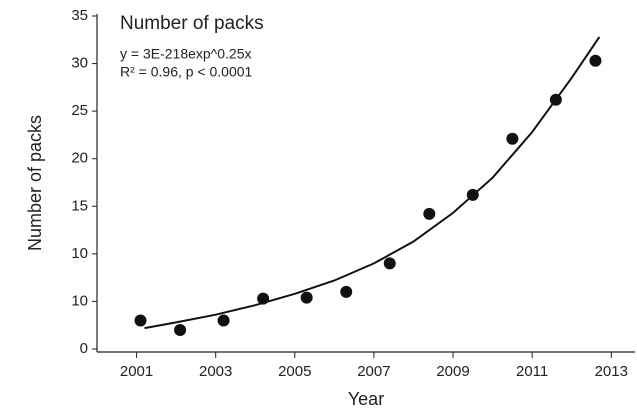 The image size is (637, 411). I want to click on y-tick-label: 25, so click(79, 110).